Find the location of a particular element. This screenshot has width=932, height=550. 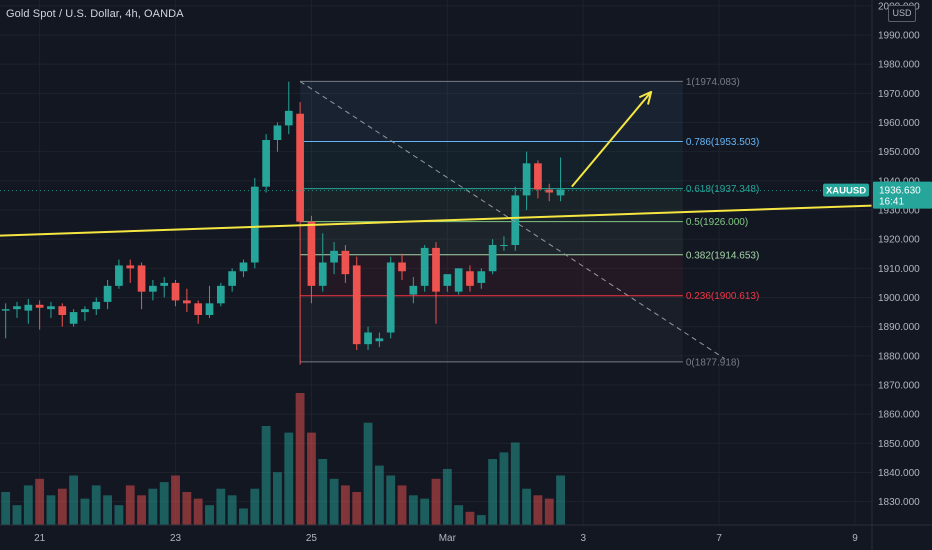

support-trendline is located at coordinates (436, 220).